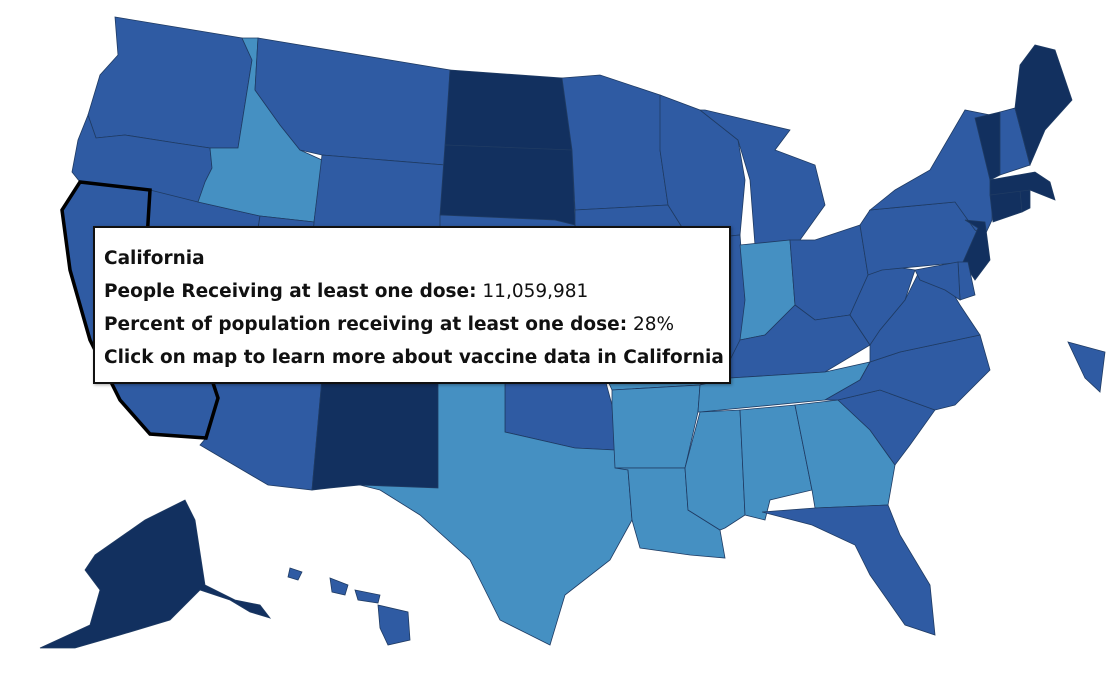 This screenshot has height=677, width=1107. Describe the element at coordinates (656, 426) in the screenshot. I see `state-ar` at that location.